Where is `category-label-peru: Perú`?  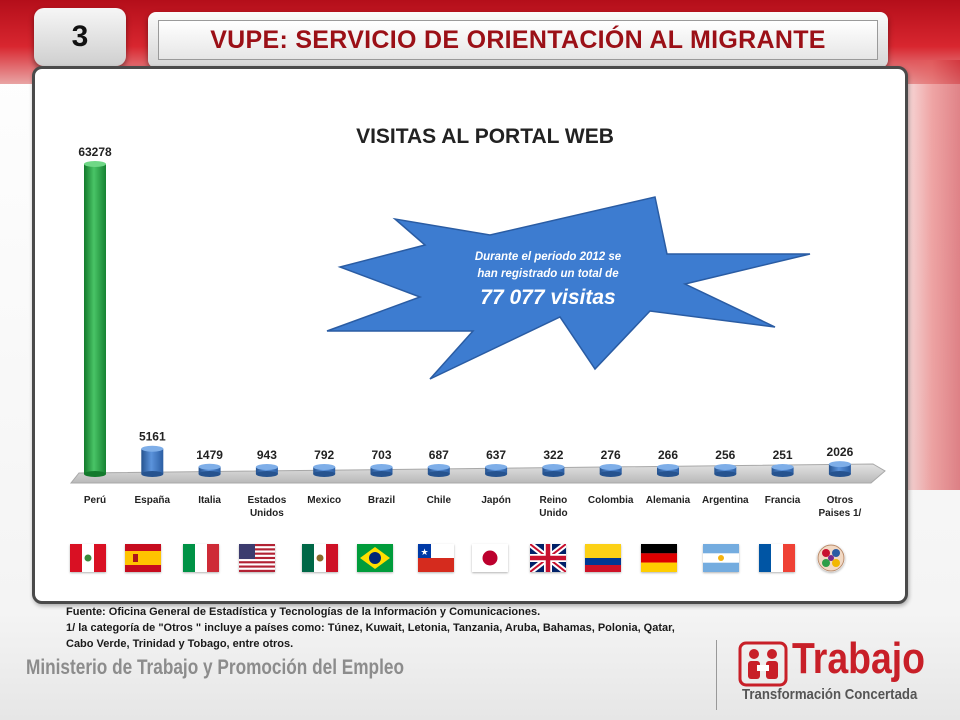
category-label-peru: Perú is located at coordinates (95, 500).